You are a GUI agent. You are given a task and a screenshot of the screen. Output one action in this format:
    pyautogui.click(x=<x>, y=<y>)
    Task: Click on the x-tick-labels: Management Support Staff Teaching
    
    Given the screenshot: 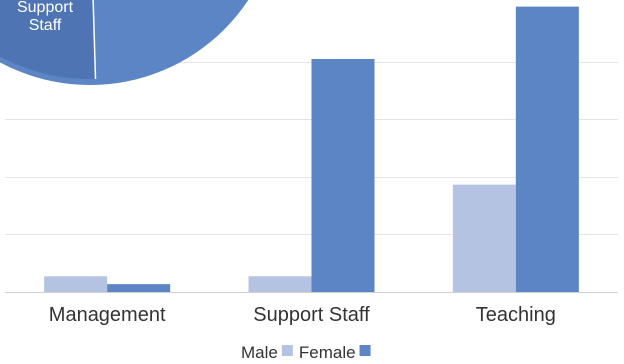 What is the action you would take?
    pyautogui.click(x=302, y=315)
    